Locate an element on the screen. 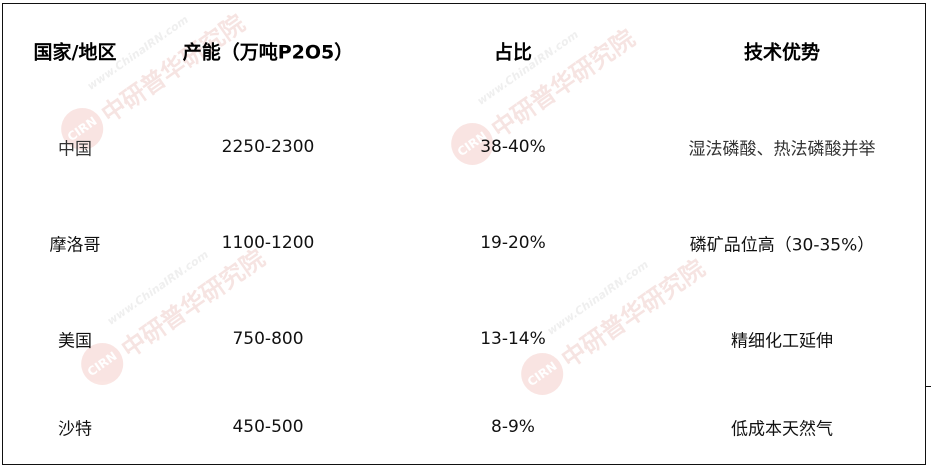  cell-country: 中国 is located at coordinates (75, 149).